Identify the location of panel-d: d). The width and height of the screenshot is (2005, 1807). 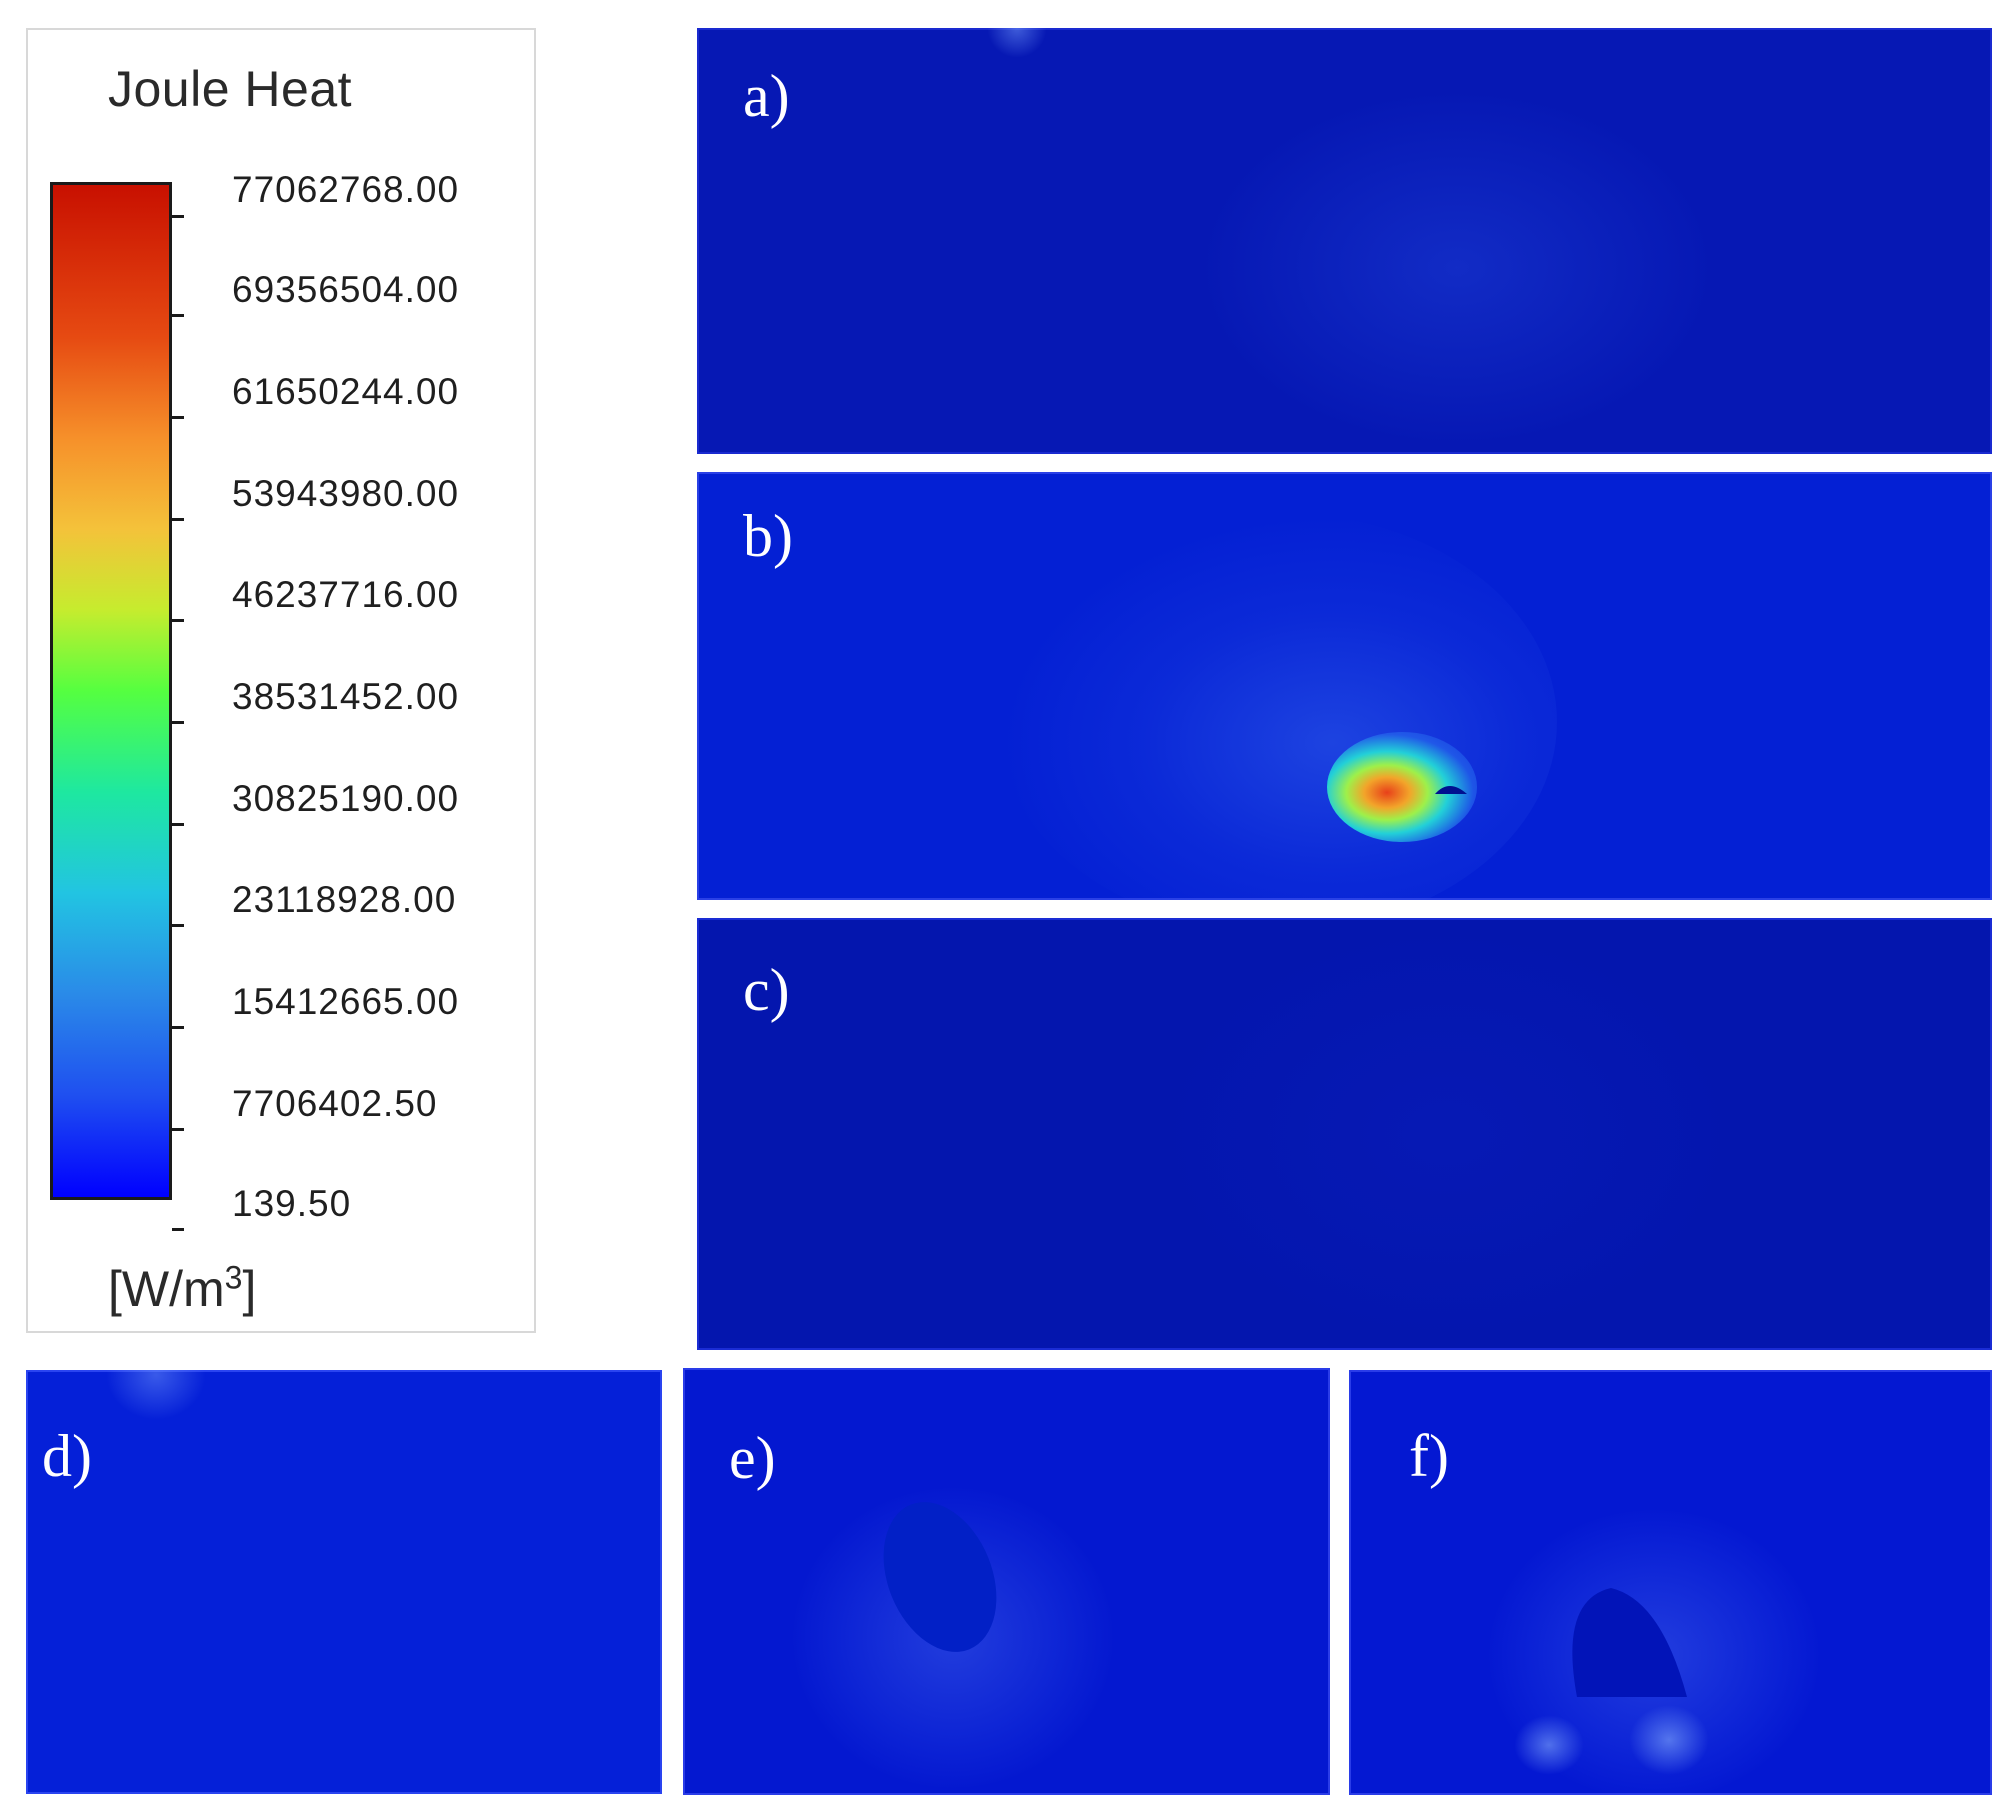
(344, 1582).